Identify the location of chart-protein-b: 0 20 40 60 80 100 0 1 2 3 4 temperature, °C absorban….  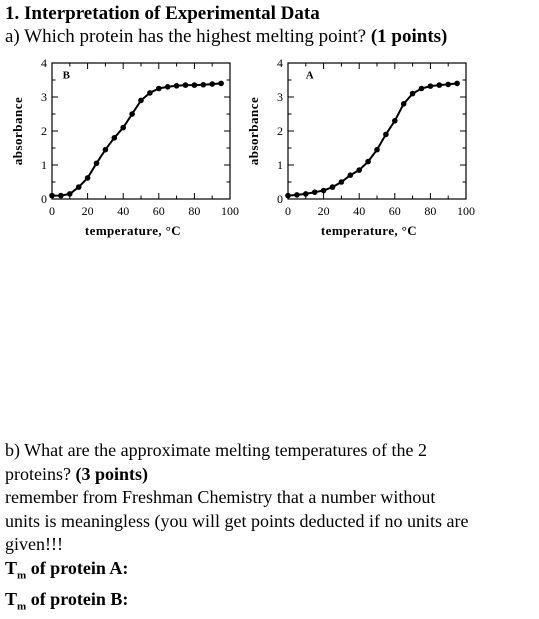
(124, 147).